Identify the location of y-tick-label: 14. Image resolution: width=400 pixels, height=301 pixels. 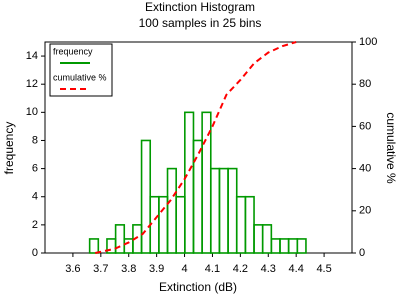
(32, 56).